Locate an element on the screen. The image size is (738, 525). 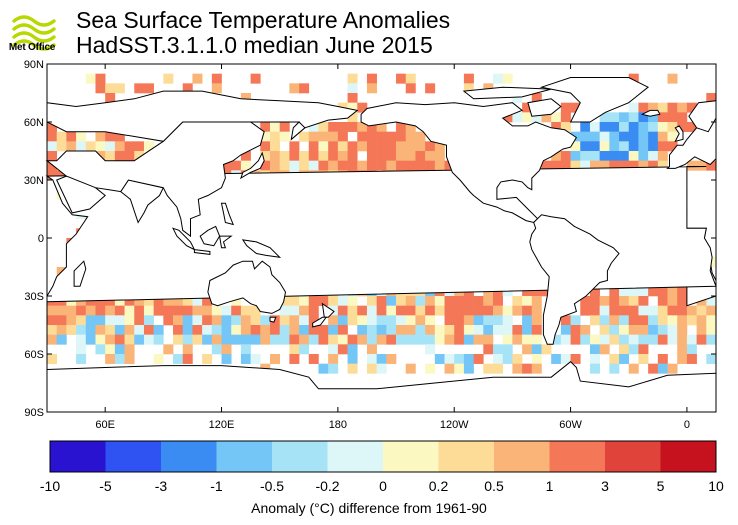
colorbar-swatch is located at coordinates (522, 456).